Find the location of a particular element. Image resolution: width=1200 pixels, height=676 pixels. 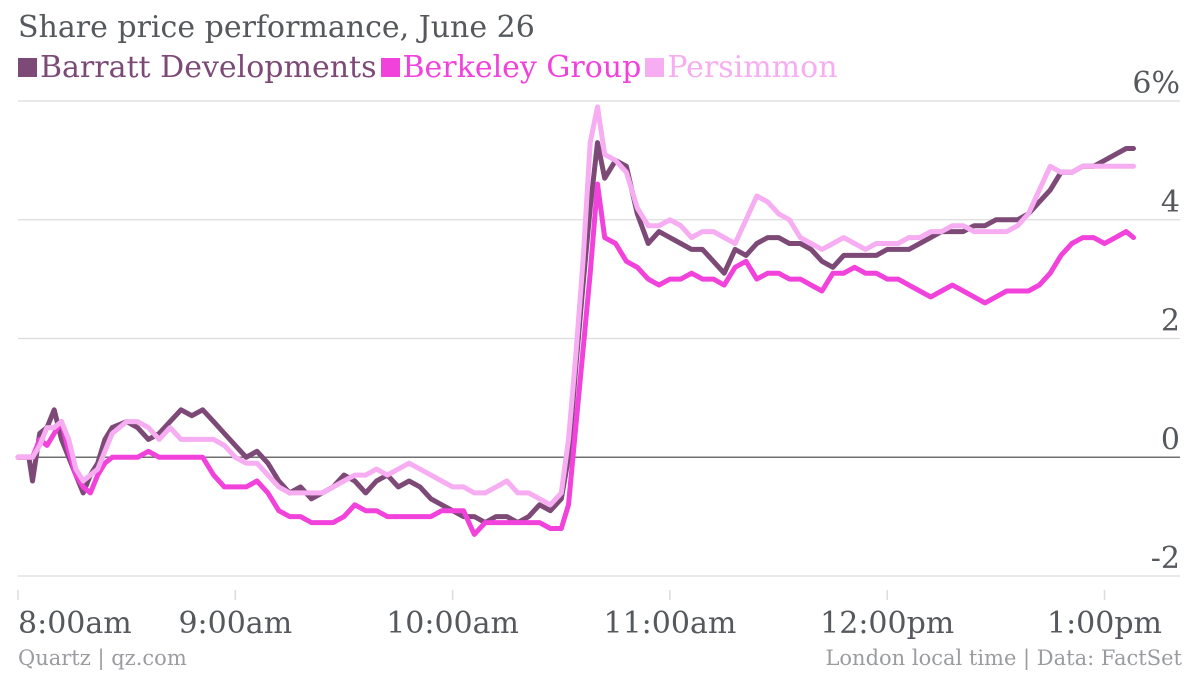

x-tick-label: 10:00am is located at coordinates (452, 623).